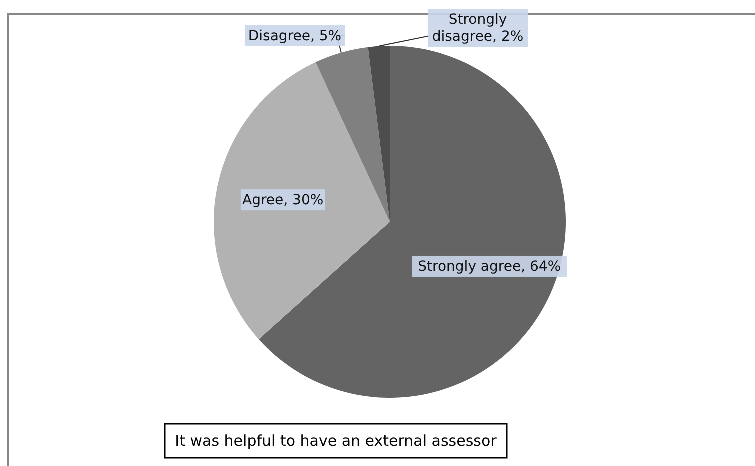 The width and height of the screenshot is (755, 466). What do you see at coordinates (478, 28) in the screenshot?
I see `slice-label: Strongly disagree, 2%` at bounding box center [478, 28].